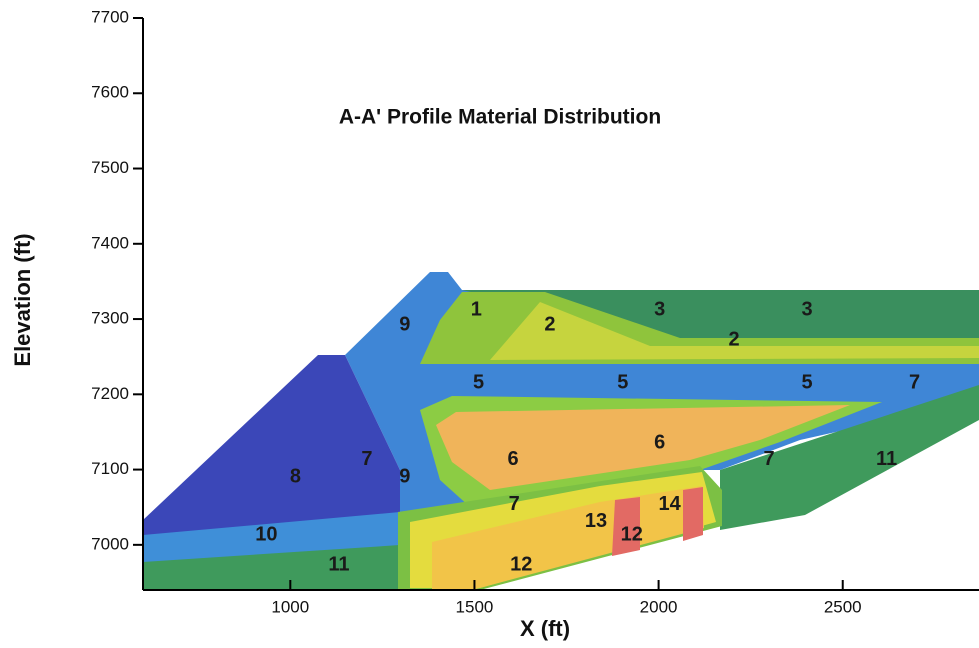 This screenshot has width=979, height=648. What do you see at coordinates (22, 299) in the screenshot?
I see `y-axis-label: Elevation (ft)` at bounding box center [22, 299].